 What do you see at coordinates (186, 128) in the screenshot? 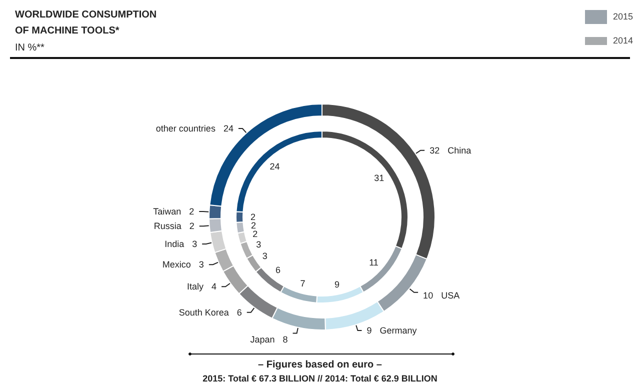
I see `slice-label: other countries` at bounding box center [186, 128].